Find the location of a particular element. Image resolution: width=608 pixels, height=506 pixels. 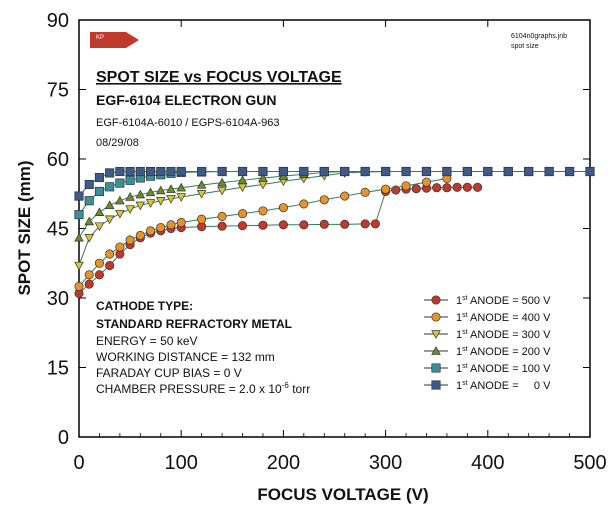

legend-label: 1st ANODE = 300 V is located at coordinates (503, 335).